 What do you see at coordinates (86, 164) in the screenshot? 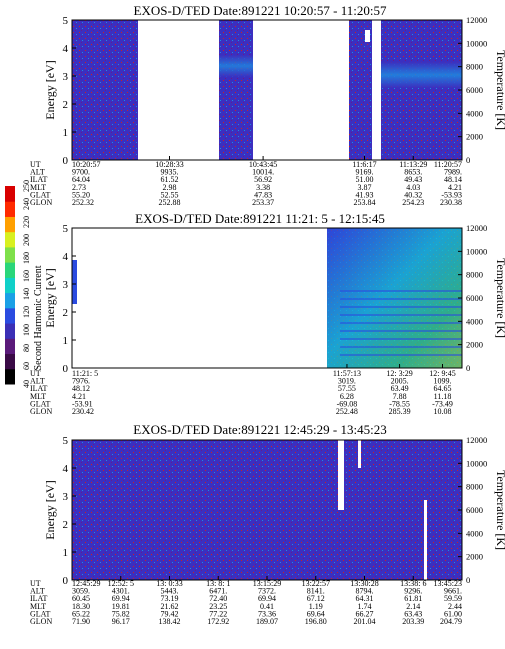
I see `ephemeris-cell: 10:20:57` at bounding box center [86, 164].